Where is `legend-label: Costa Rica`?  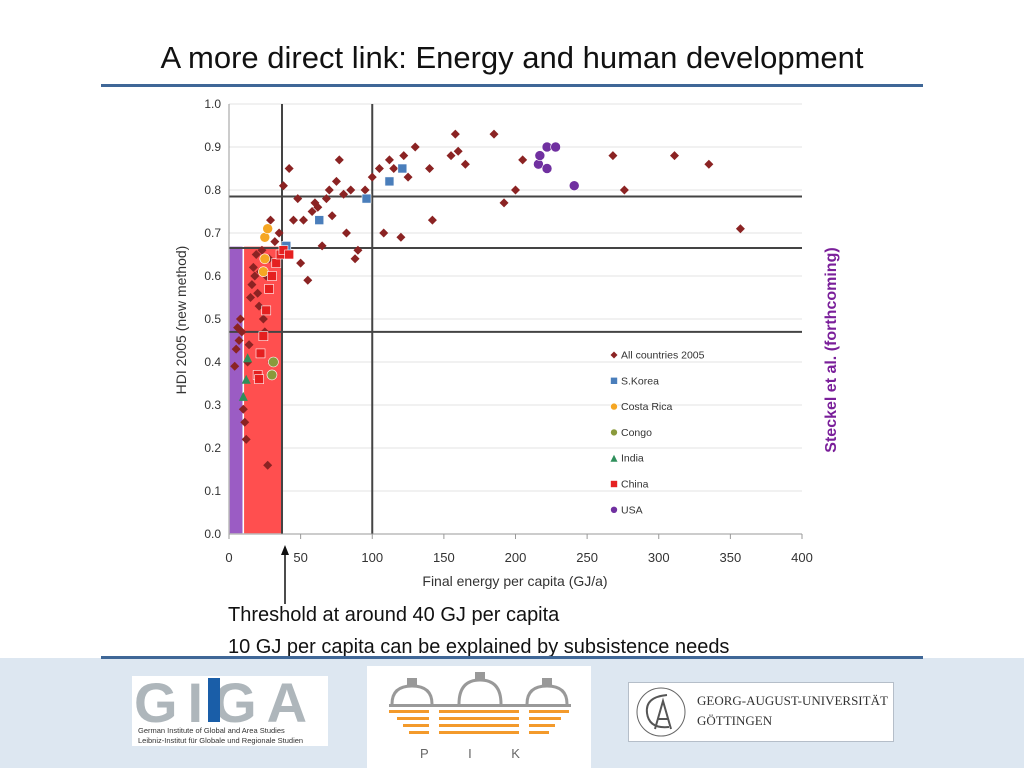
legend-label: Costa Rica is located at coordinates (647, 407).